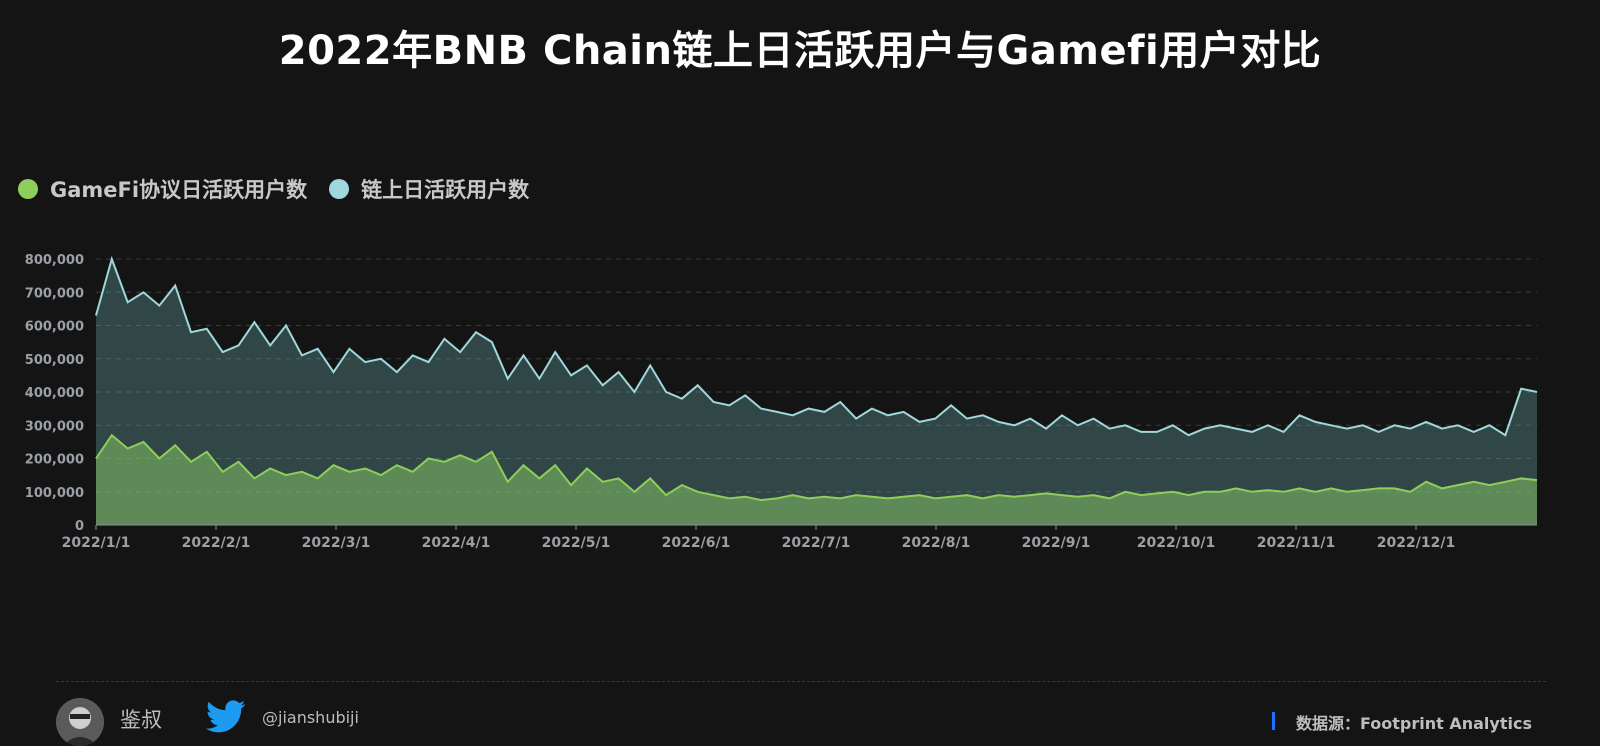 This screenshot has height=746, width=1600. What do you see at coordinates (28, 189) in the screenshot?
I see `legend-dot-gamefi` at bounding box center [28, 189].